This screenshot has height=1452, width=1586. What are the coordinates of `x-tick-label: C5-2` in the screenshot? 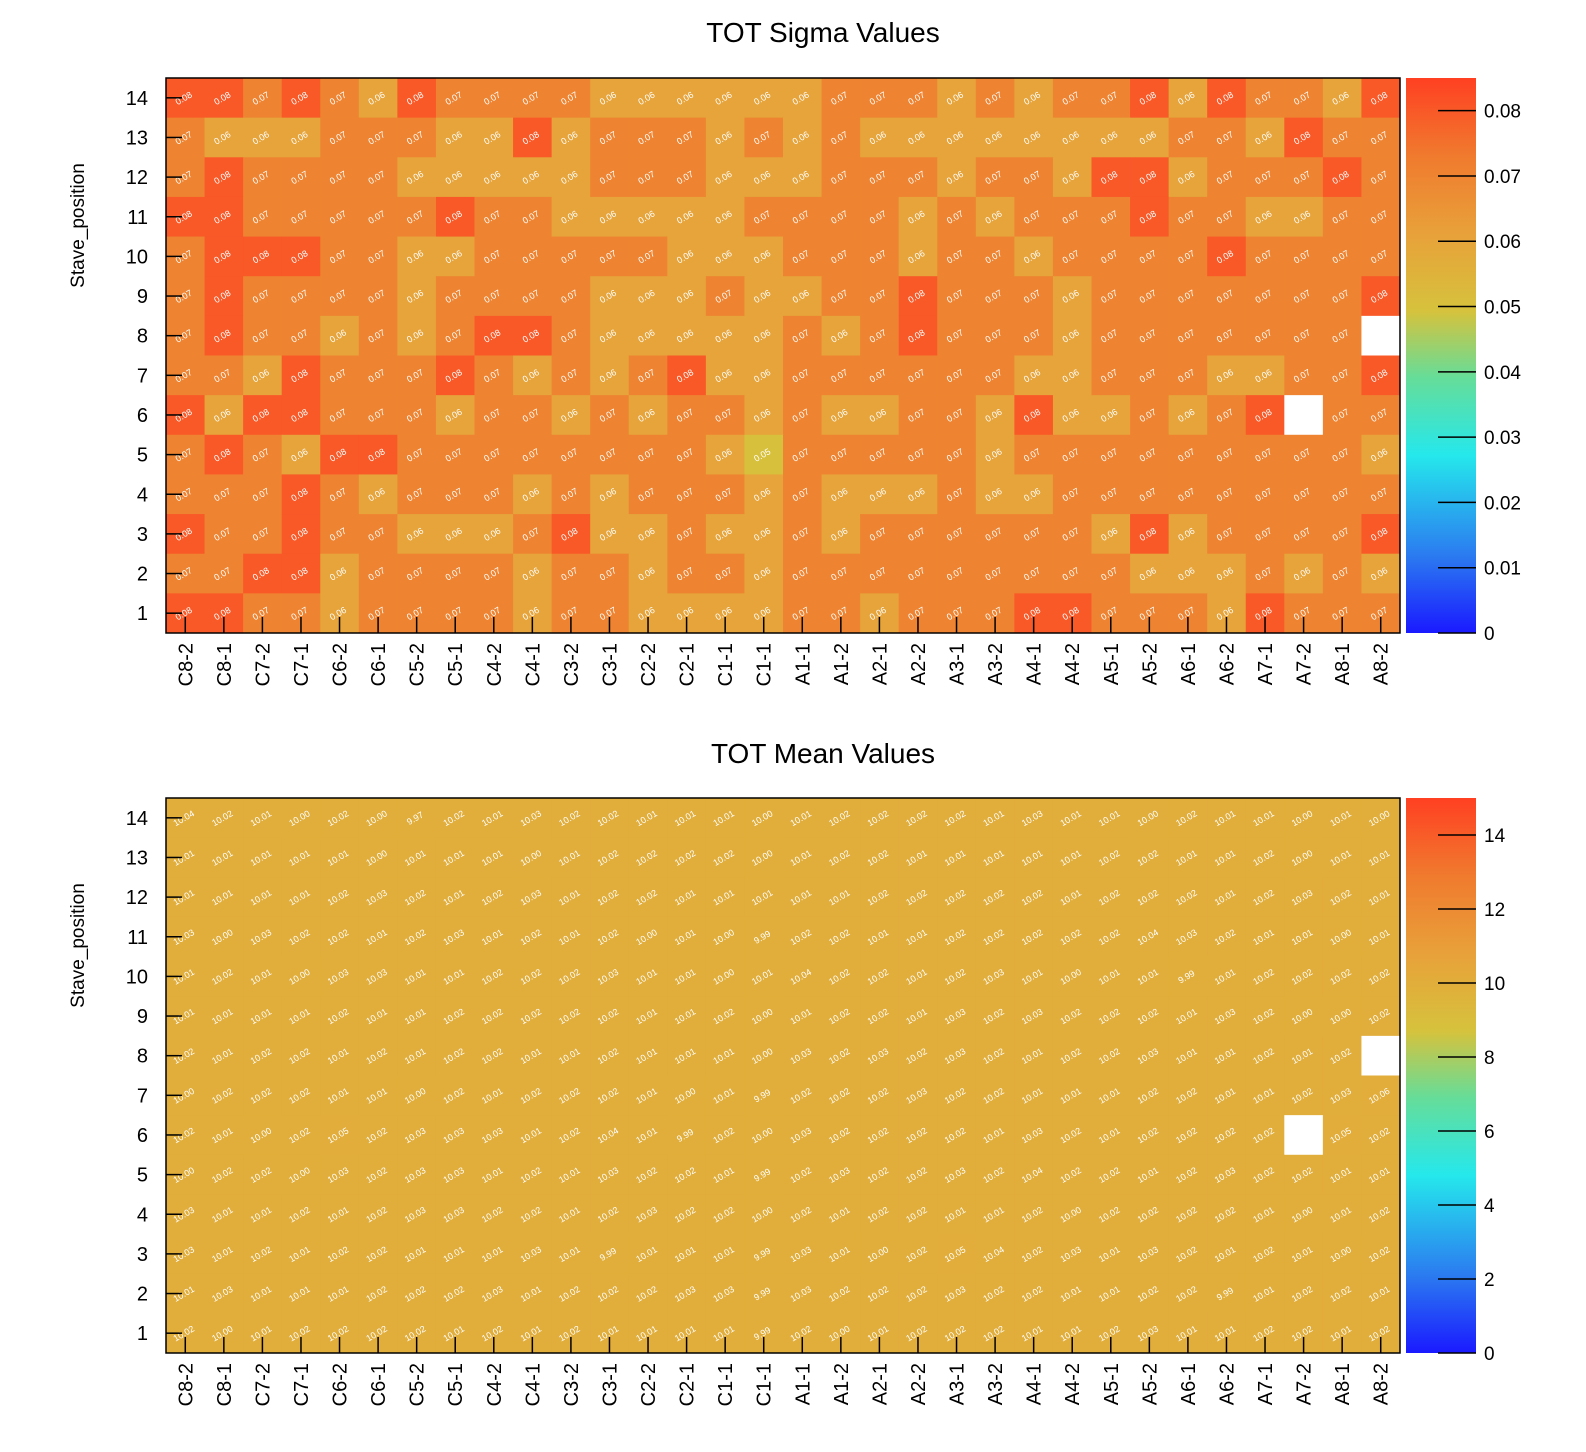 It's located at (418, 1384).